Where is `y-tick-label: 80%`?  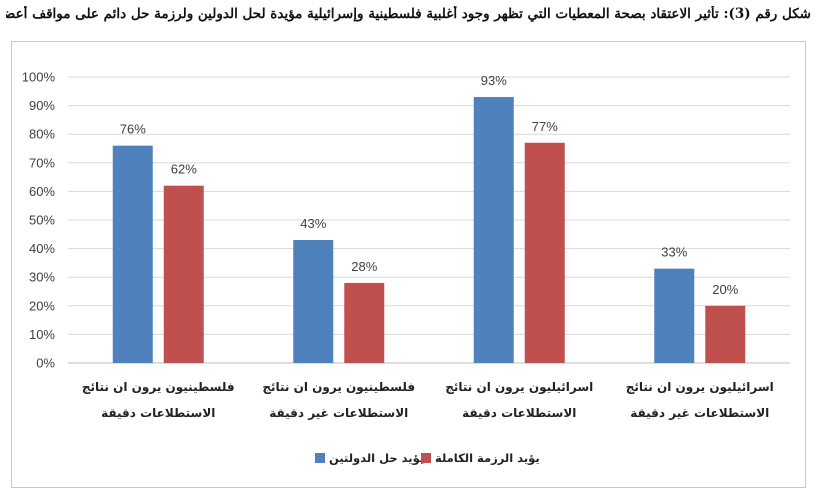 y-tick-label: 80% is located at coordinates (42, 134).